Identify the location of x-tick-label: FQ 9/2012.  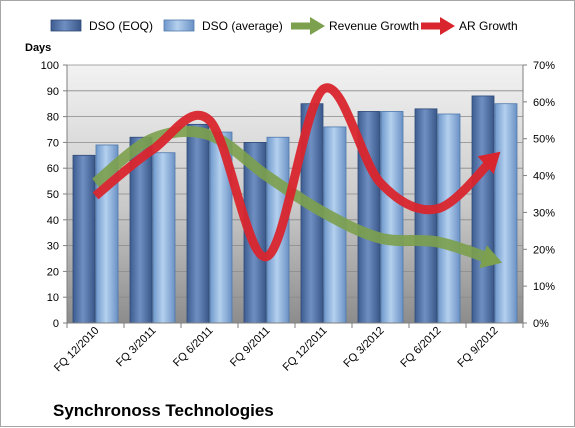
(477, 347).